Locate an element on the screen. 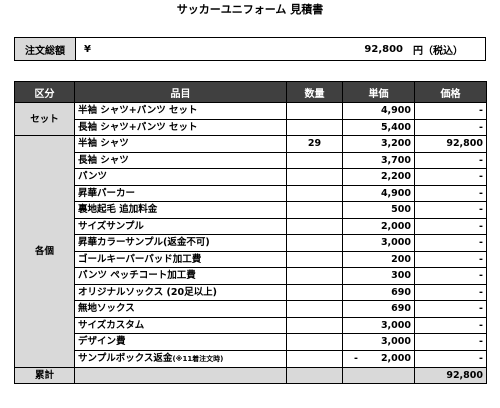 This screenshot has width=500, height=408. category-cell: 各個 is located at coordinates (44, 251).